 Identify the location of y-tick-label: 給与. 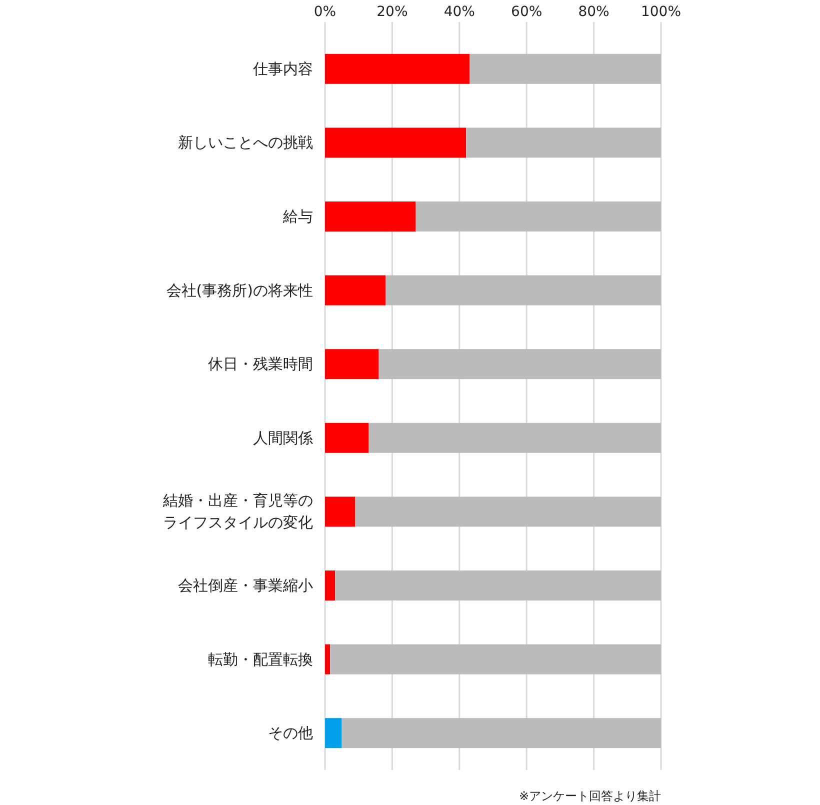
(297, 217).